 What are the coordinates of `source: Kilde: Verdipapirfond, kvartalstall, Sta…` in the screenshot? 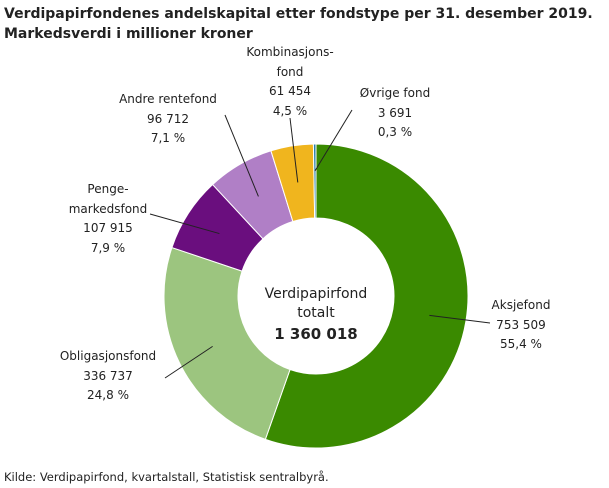 It's located at (166, 477).